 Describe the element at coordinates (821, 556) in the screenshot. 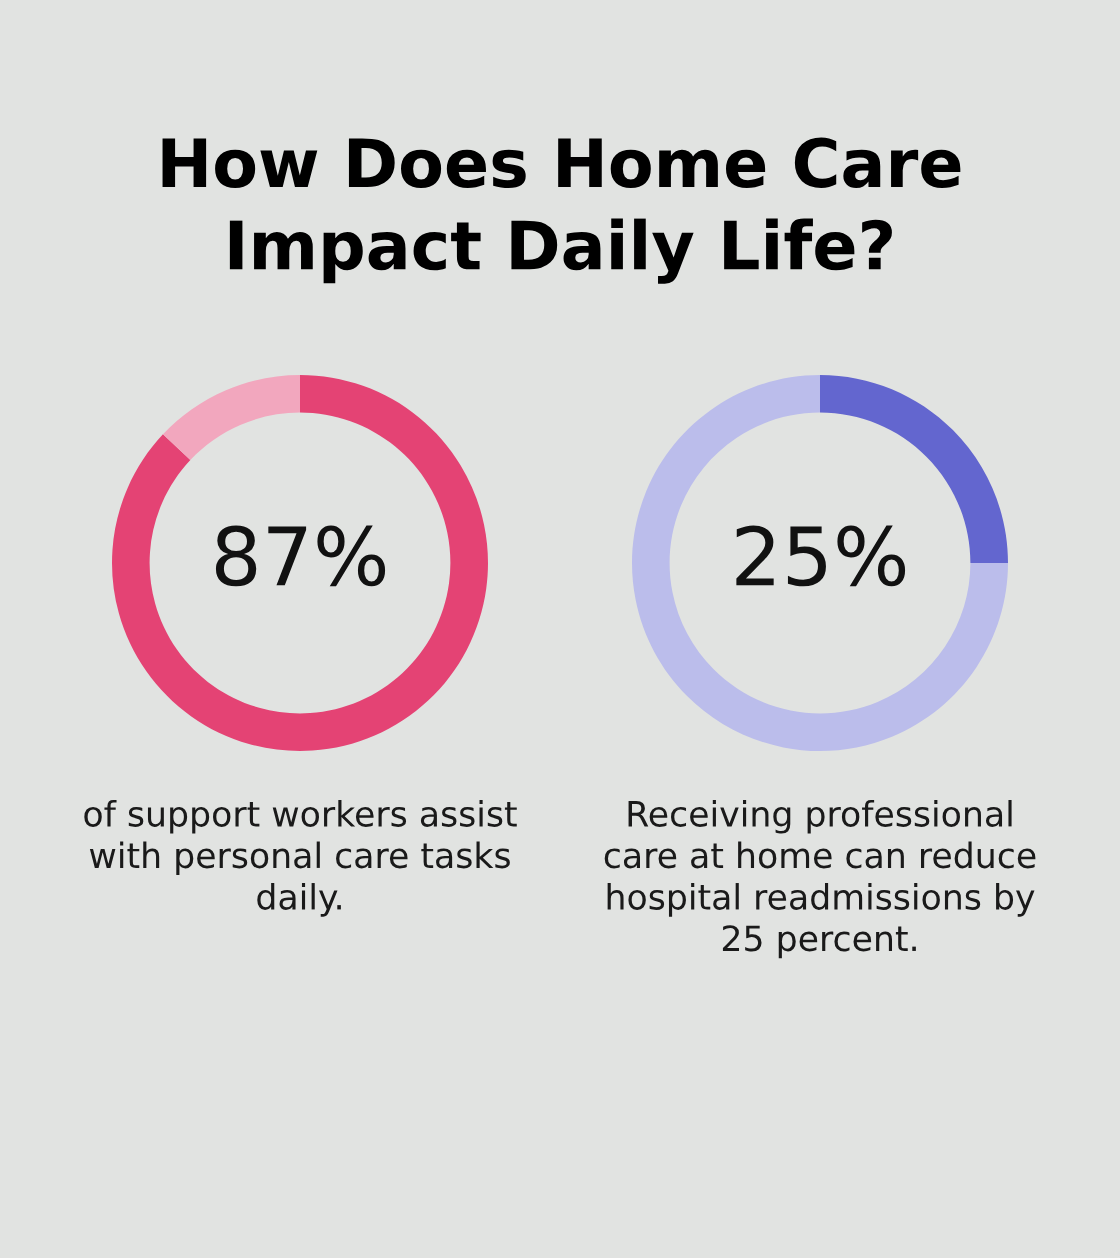

I see `data-label: 25%` at that location.